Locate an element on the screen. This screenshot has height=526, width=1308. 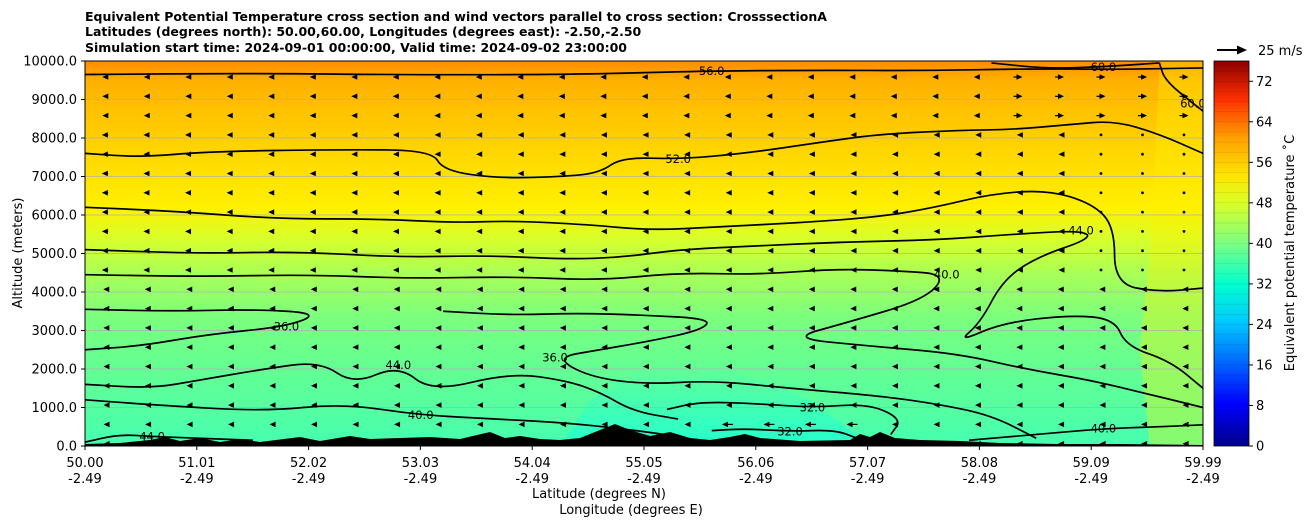
colorbar-steps is located at coordinates (1231, 253).